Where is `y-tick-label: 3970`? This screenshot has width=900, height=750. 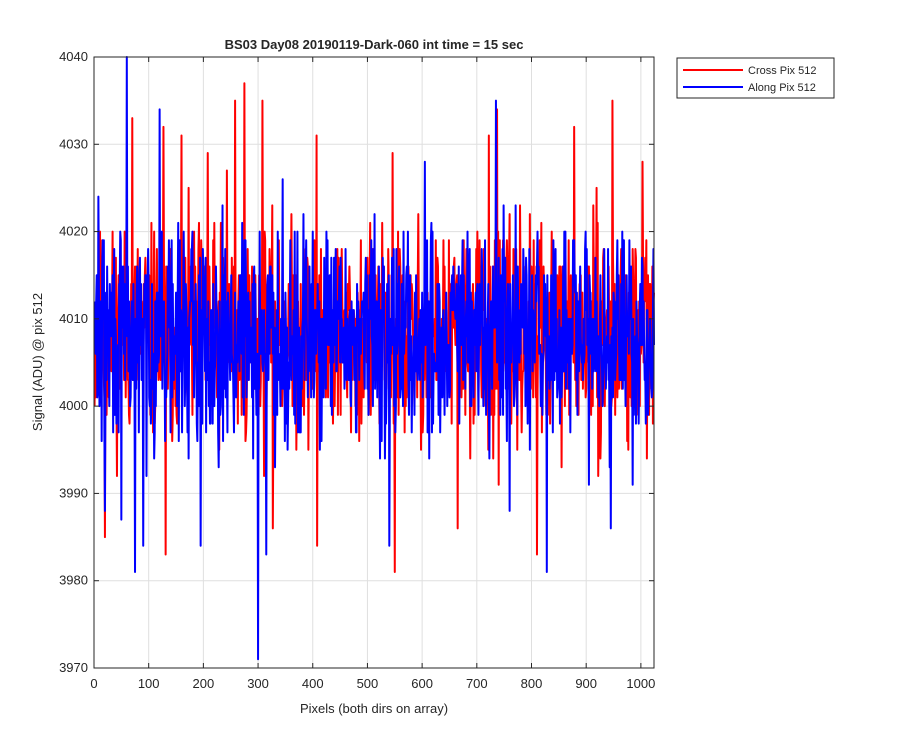 y-tick-label: 3970 is located at coordinates (73, 667).